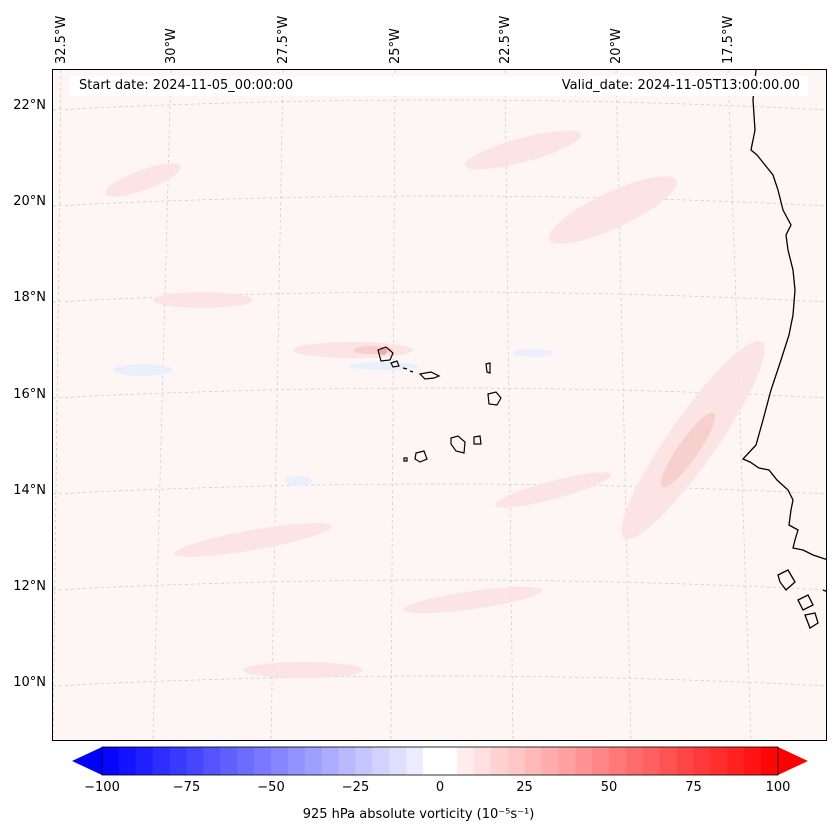  I want to click on colorbar-cells, so click(440, 761).